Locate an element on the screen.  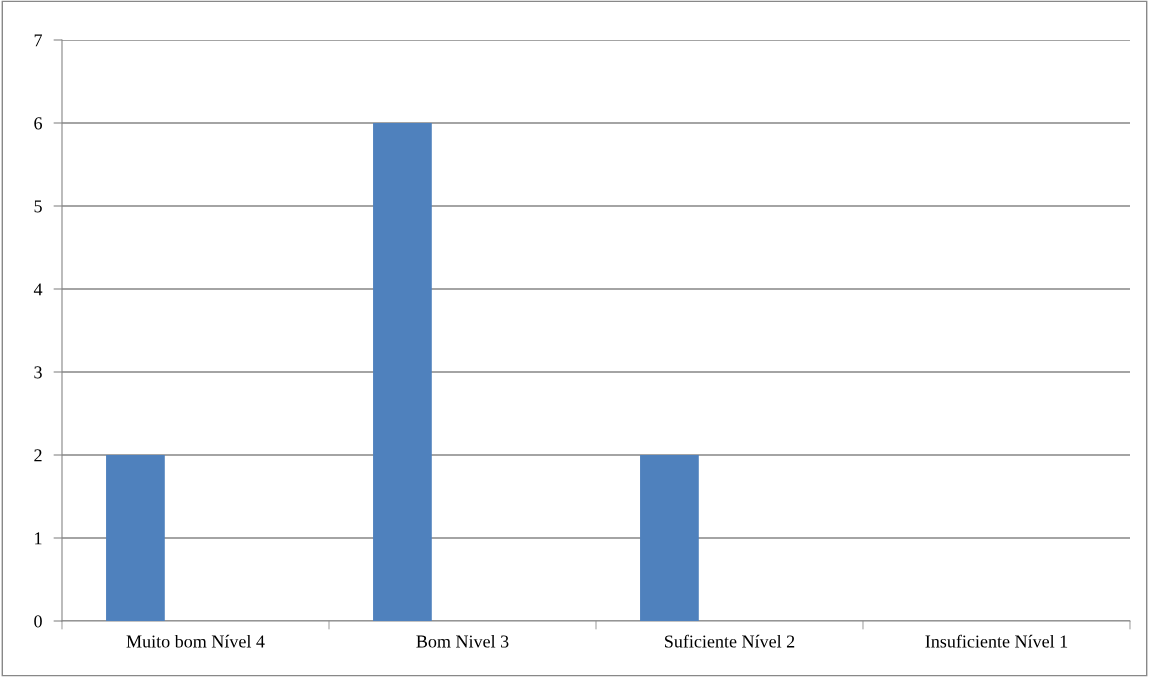
x-tick-label: Muito bom Nível 4 is located at coordinates (195, 641).